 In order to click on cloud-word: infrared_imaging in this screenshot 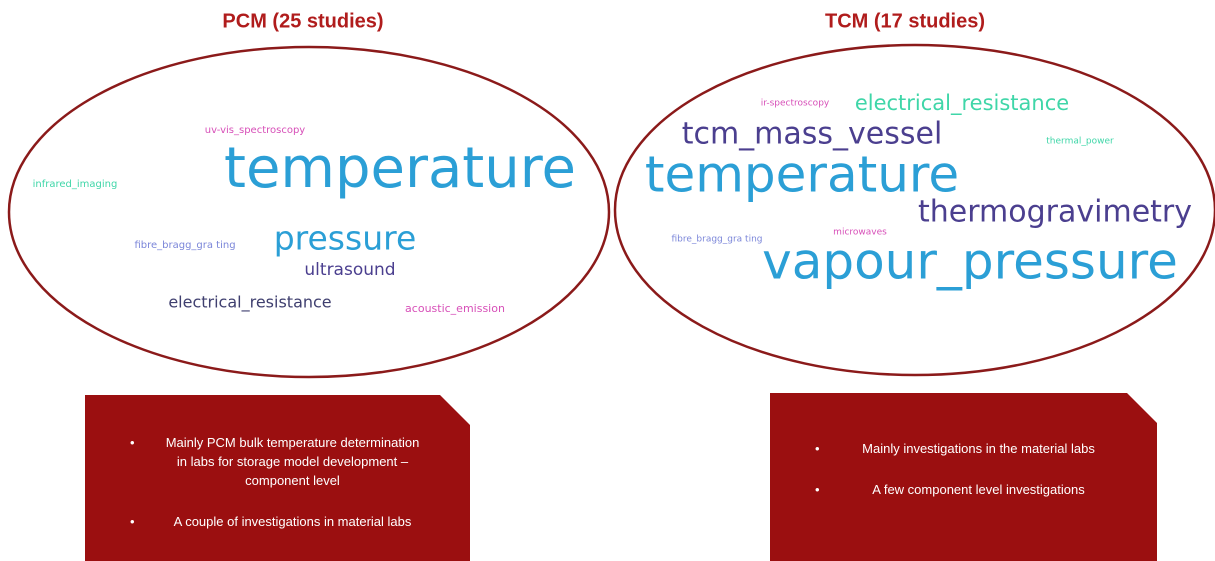, I will do `click(75, 184)`.